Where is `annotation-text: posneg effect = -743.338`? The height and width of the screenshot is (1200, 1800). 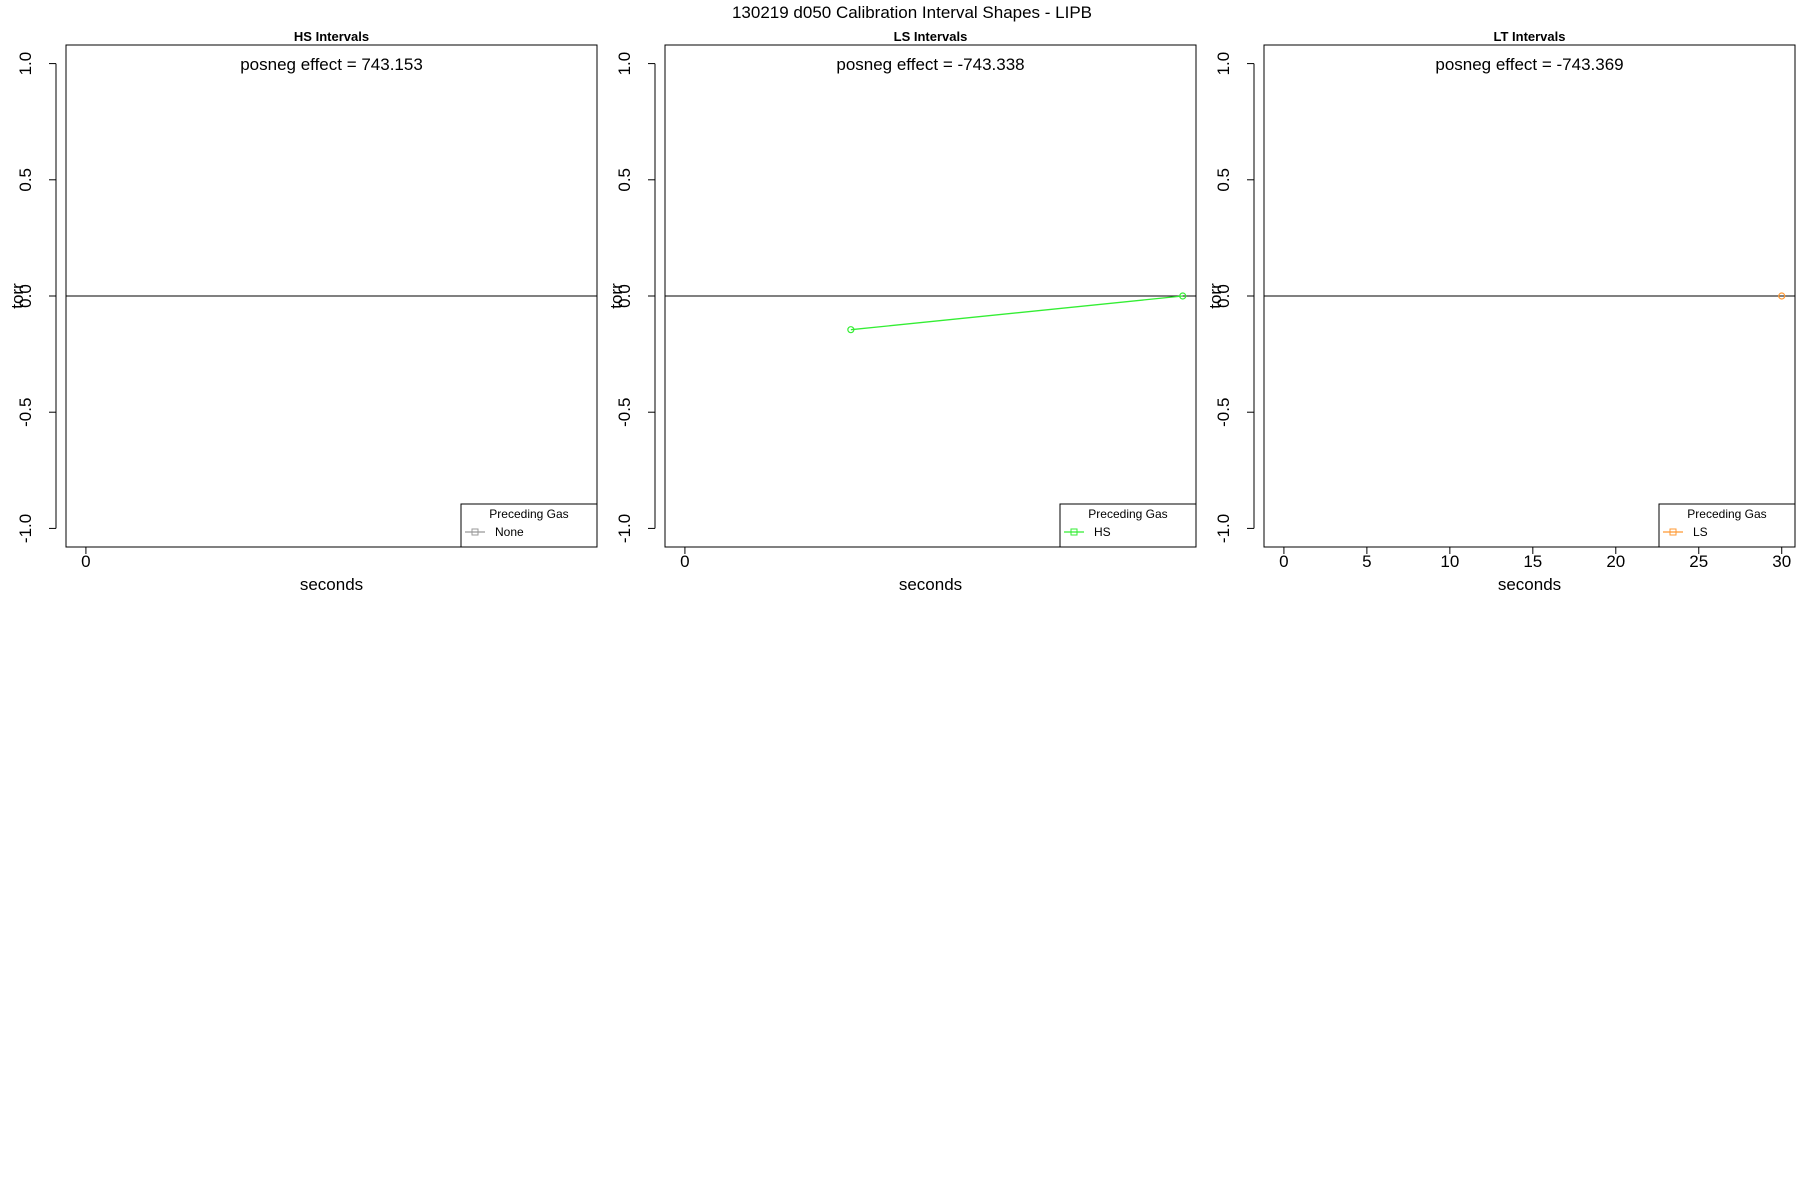 annotation-text: posneg effect = -743.338 is located at coordinates (930, 64).